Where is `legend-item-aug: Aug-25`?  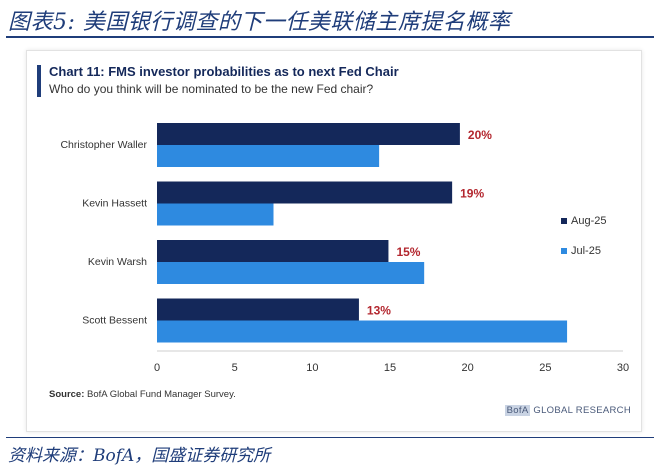
legend-item-aug: Aug-25 is located at coordinates (583, 221).